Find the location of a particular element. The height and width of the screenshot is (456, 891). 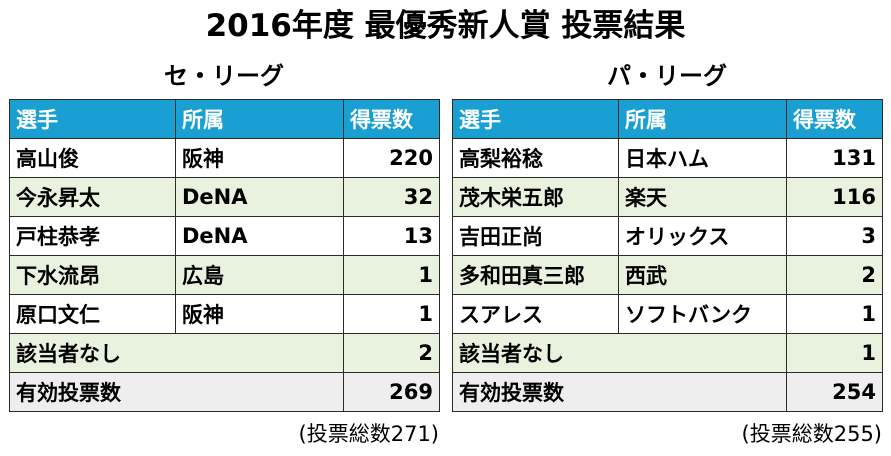

player-cell: スアレス is located at coordinates (535, 314).